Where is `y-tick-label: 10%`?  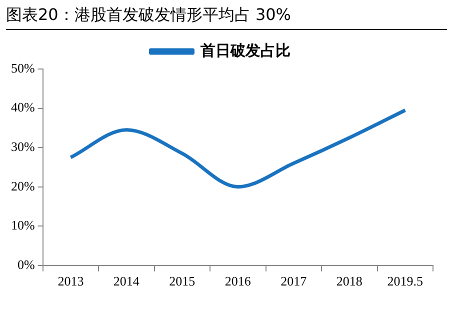
y-tick-label: 10% is located at coordinates (22, 225).